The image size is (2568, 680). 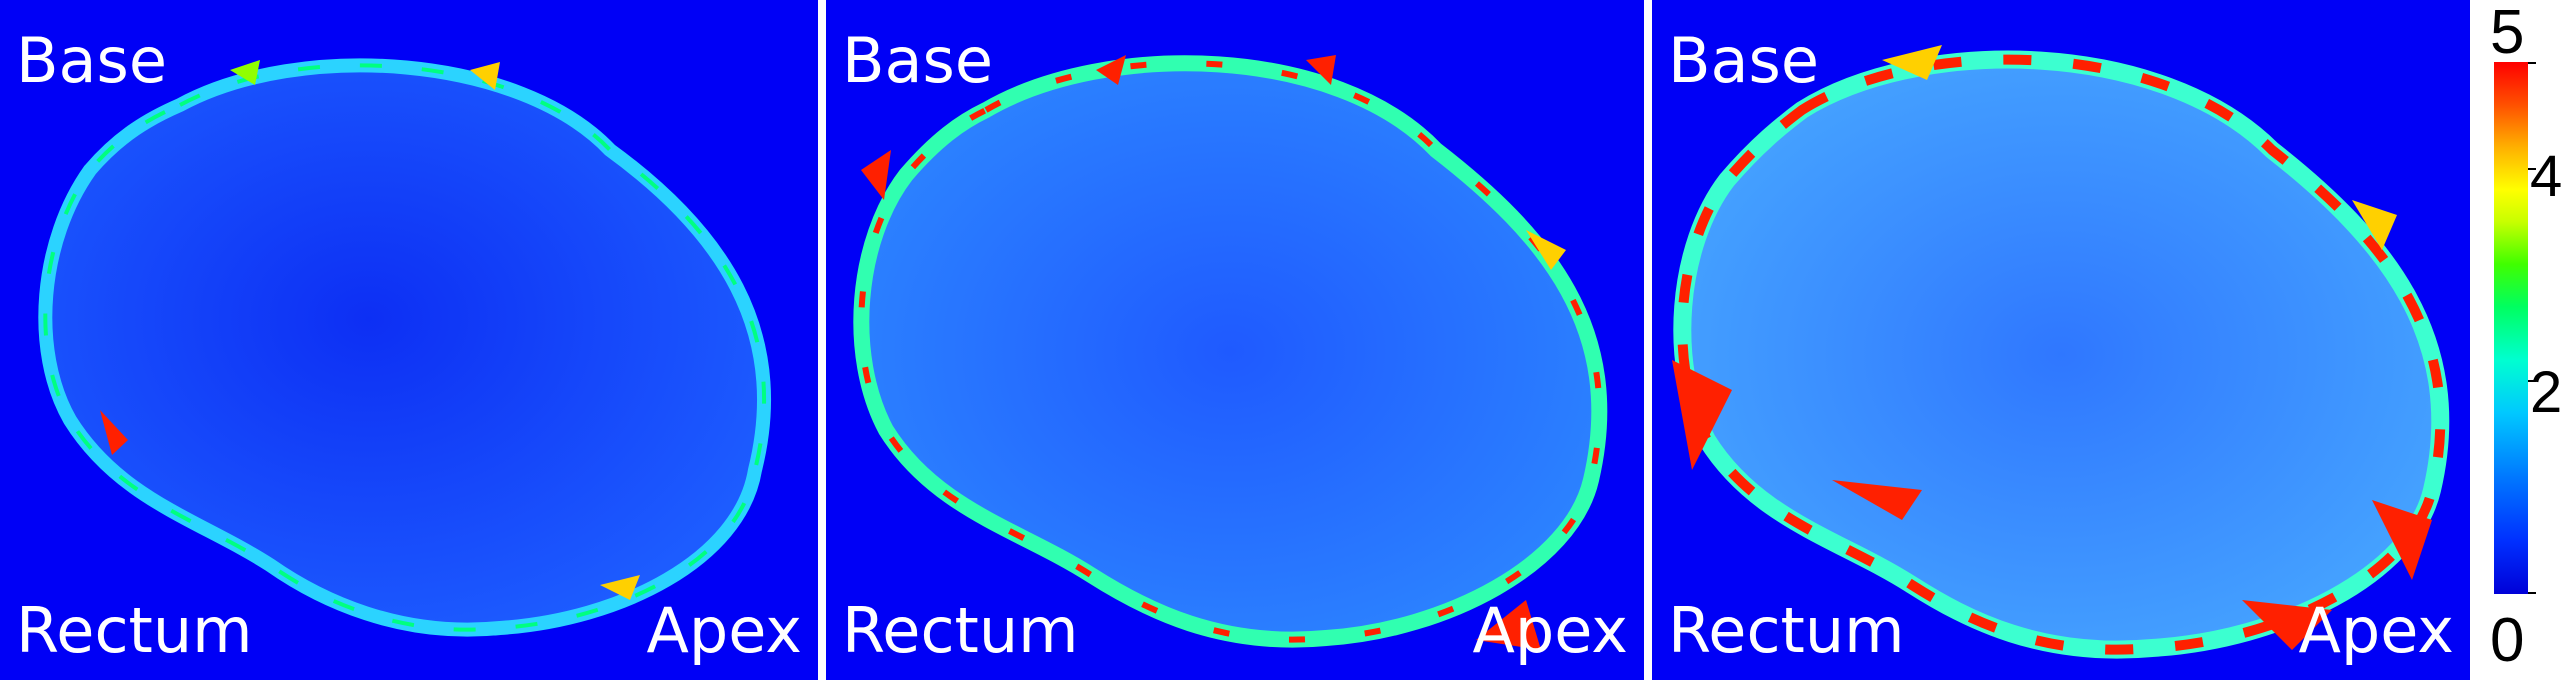 What do you see at coordinates (2511, 328) in the screenshot?
I see `colorbar-gradient` at bounding box center [2511, 328].